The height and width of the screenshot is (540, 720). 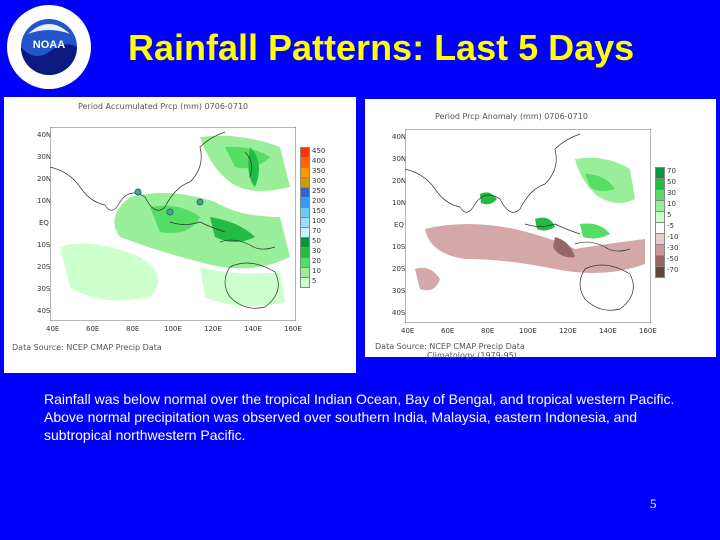 I want to click on noaa-logo: NOAA, so click(x=49, y=47).